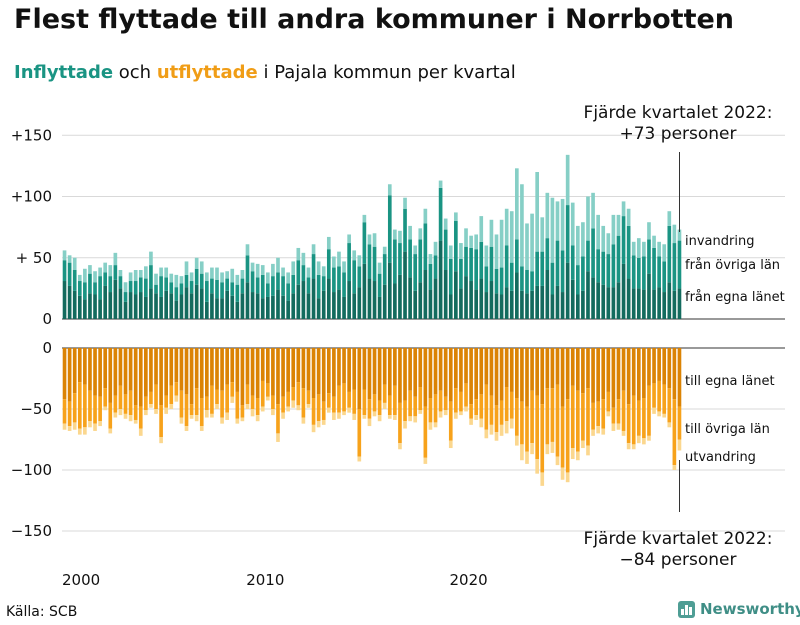 This screenshot has height=625, width=800. What do you see at coordinates (735, 297) in the screenshot?
I see `series-label-in: från egna länet` at bounding box center [735, 297].